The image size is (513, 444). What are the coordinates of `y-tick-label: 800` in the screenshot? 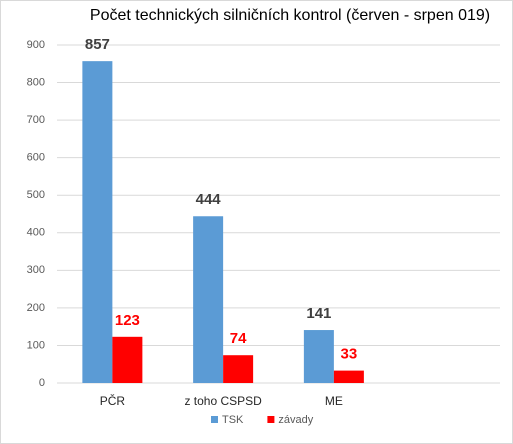 It's located at (36, 82).